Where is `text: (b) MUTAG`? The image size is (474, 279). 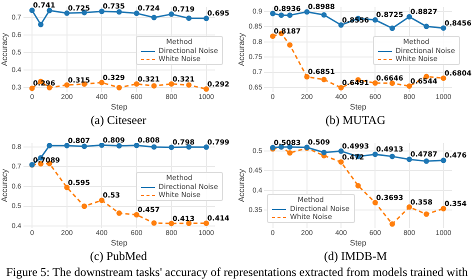 text: (b) MUTAG is located at coordinates (355, 120).